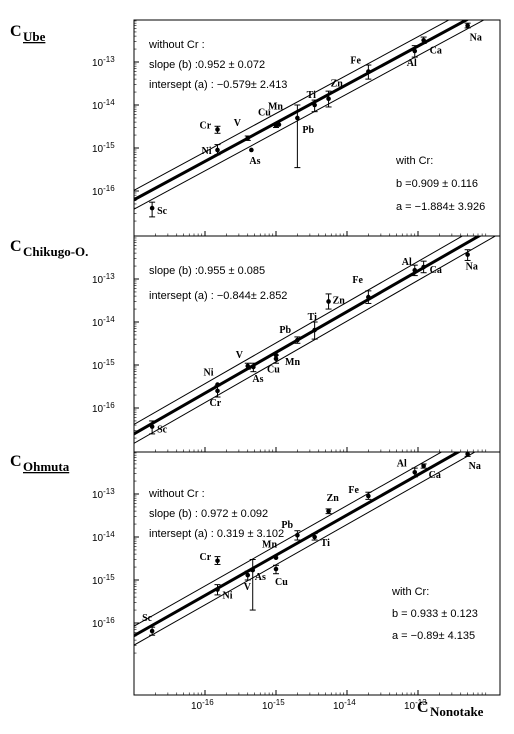 The image size is (514, 734). Describe the element at coordinates (257, 373) in the screenshot. I see `data-point-as: As` at that location.